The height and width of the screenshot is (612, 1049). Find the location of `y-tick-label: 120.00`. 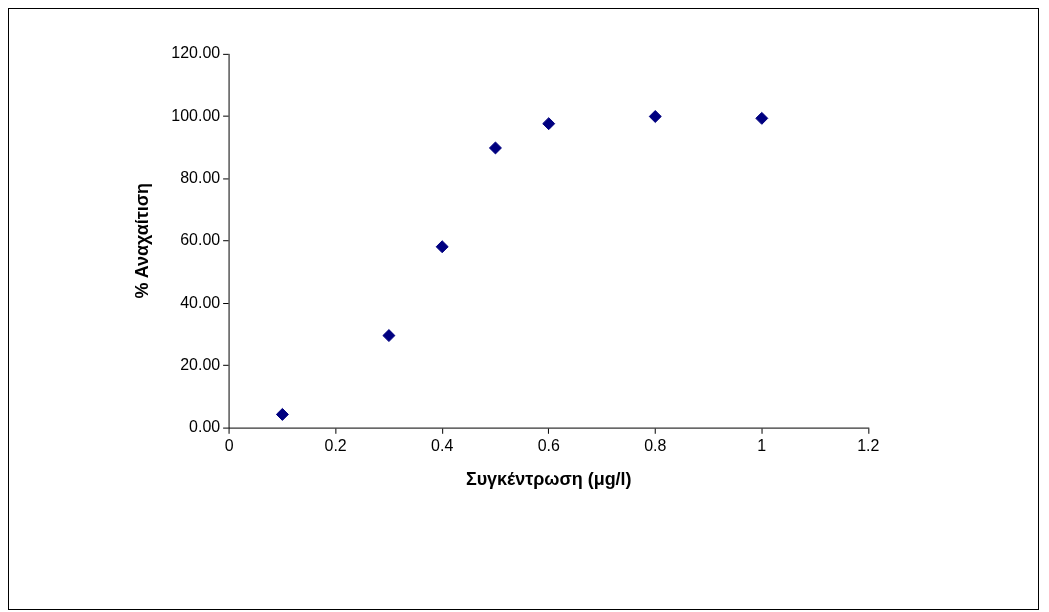

y-tick-label: 120.00 is located at coordinates (196, 53).